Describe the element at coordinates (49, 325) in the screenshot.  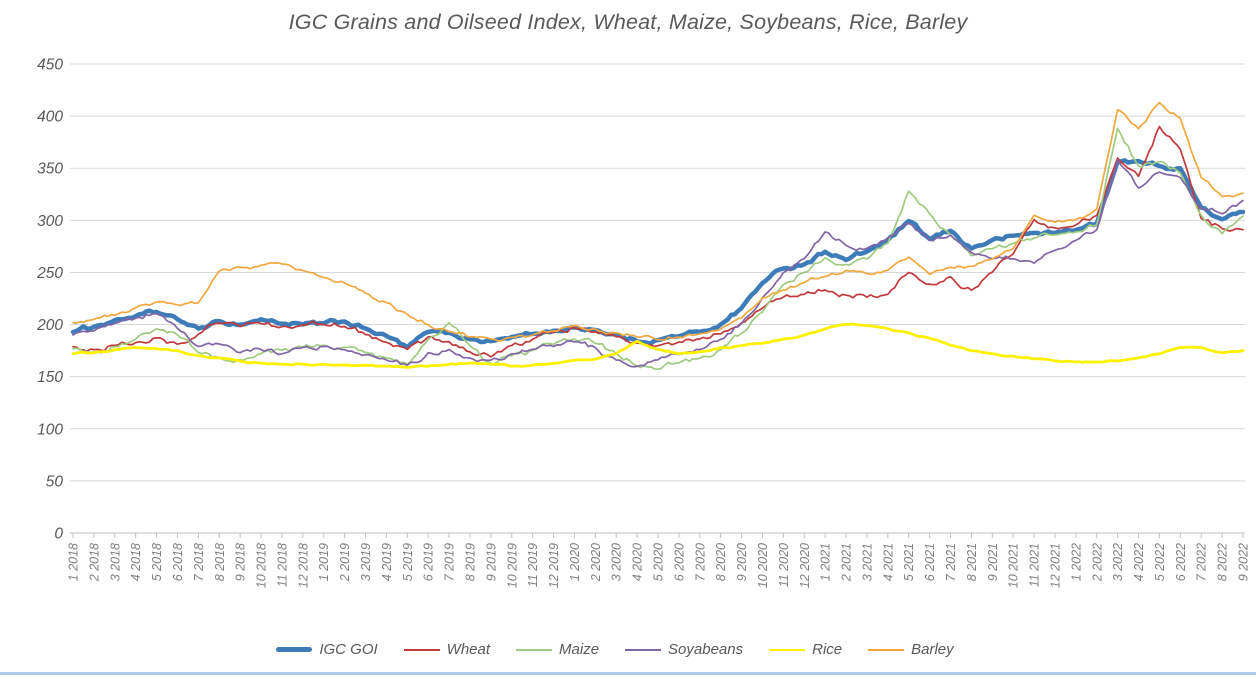
I see `y-axis-tick-label: 200` at that location.